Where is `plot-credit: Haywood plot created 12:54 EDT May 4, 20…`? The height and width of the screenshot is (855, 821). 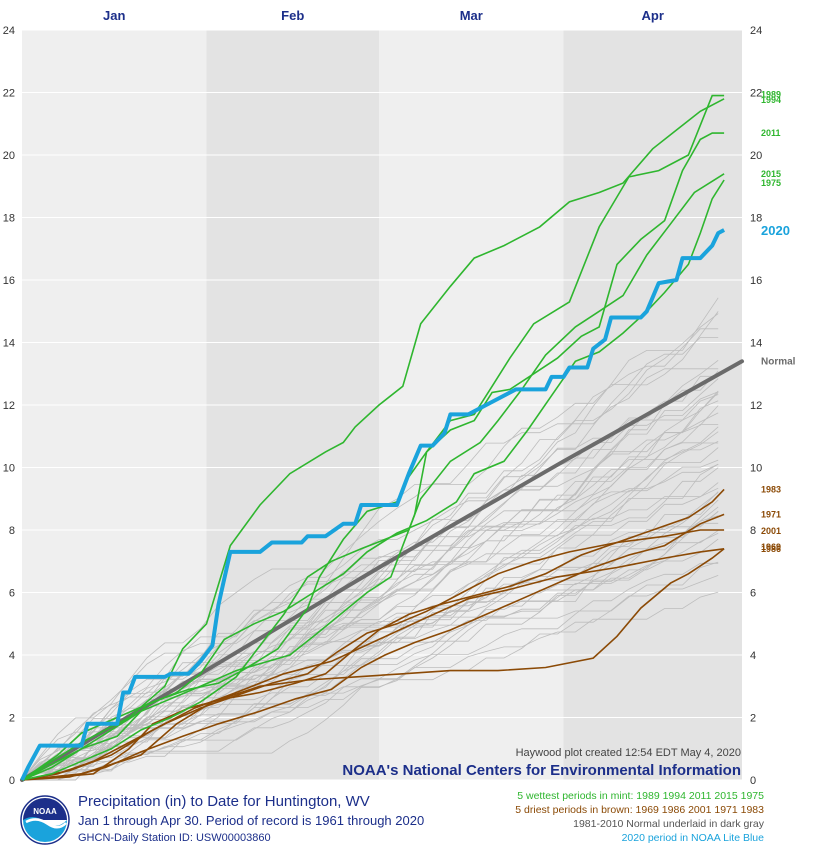
plot-credit: Haywood plot created 12:54 EDT May 4, 20… is located at coordinates (628, 753).